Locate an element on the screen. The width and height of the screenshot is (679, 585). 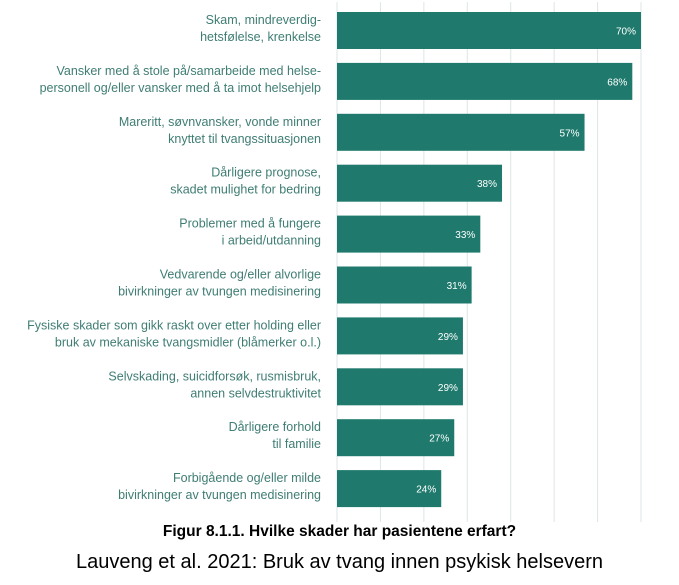
category-label: Dårligere forhold til familie is located at coordinates (275, 435).